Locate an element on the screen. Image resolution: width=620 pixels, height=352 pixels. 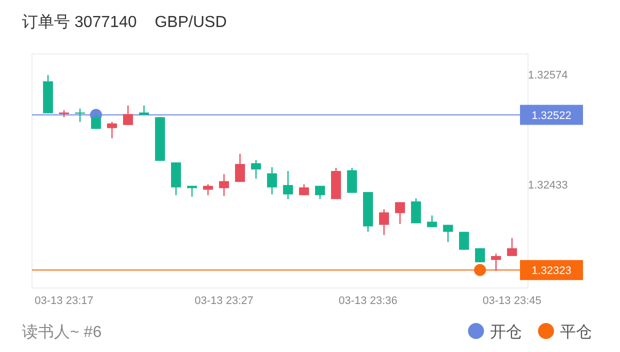
ref-line-label: 1.32323 is located at coordinates (552, 271).